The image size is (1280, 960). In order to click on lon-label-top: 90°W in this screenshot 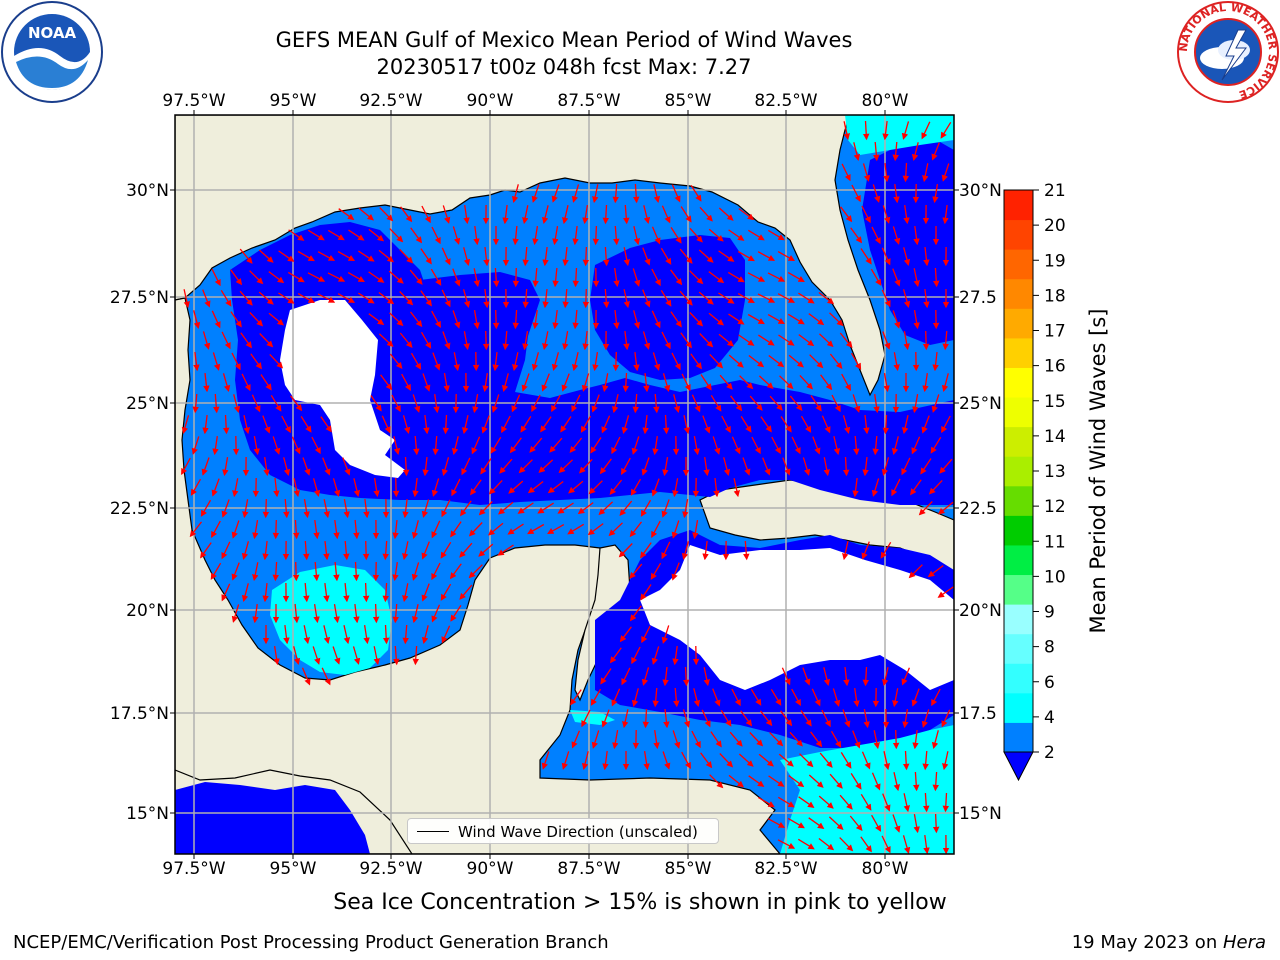, I will do `click(490, 101)`.